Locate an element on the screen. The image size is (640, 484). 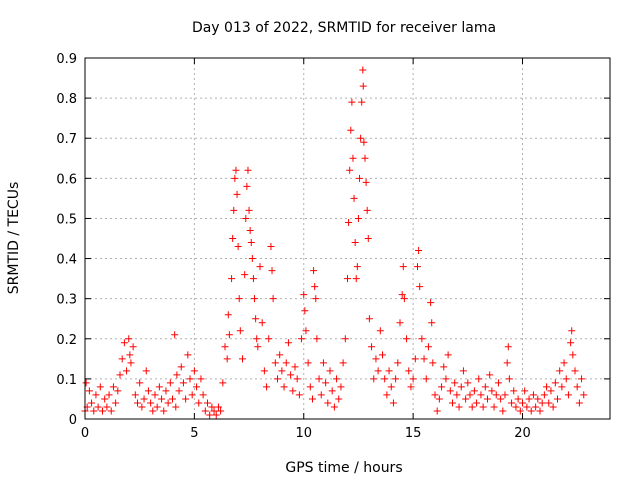
y-tick-label: 0.2 is located at coordinates (66, 340).